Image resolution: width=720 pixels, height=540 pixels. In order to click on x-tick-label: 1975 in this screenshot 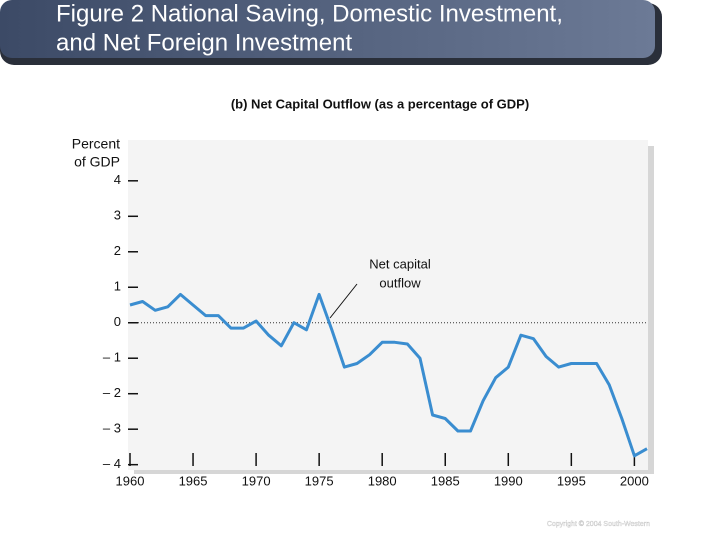, I will do `click(319, 480)`.